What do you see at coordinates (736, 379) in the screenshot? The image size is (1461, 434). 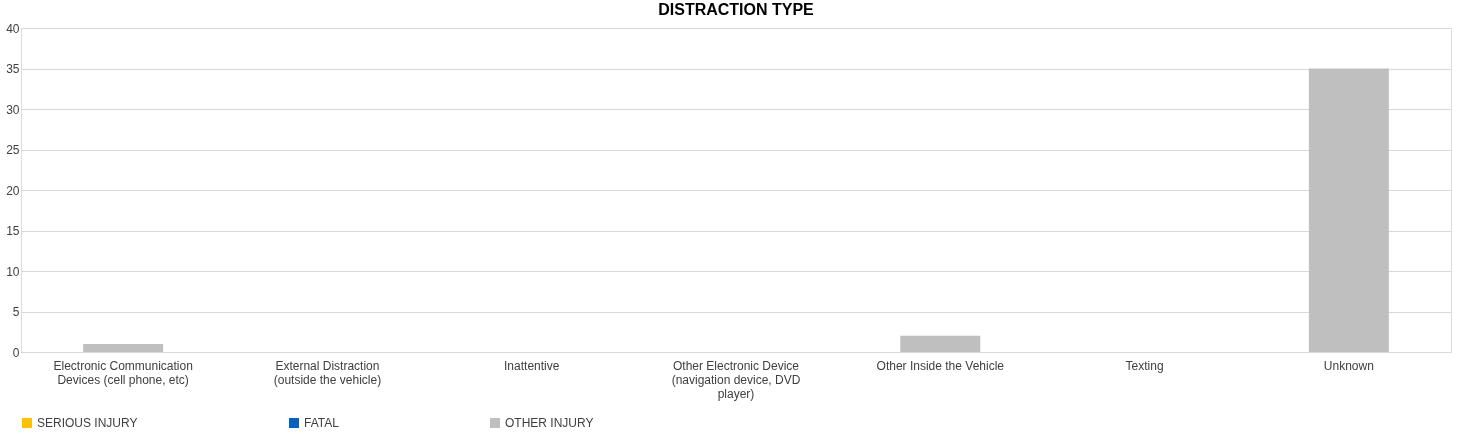 I see `x-tick-label: Other Electronic Device (navigation device, DVD player)` at bounding box center [736, 379].